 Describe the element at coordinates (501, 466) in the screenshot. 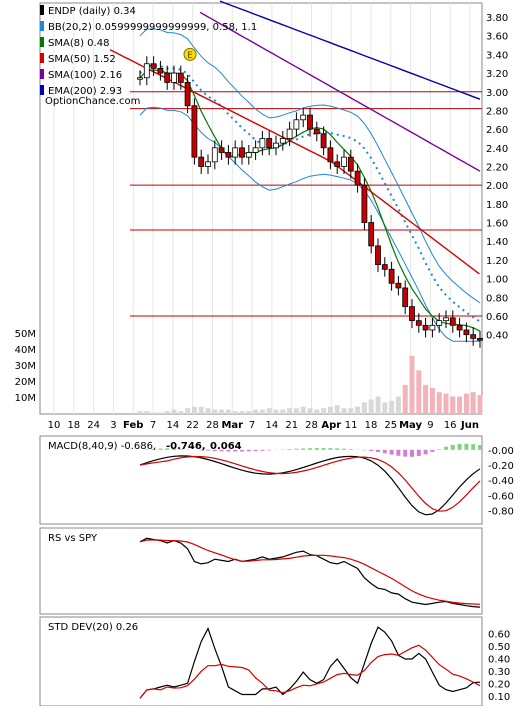

I see `macd-y-tick-label: -0.20` at that location.